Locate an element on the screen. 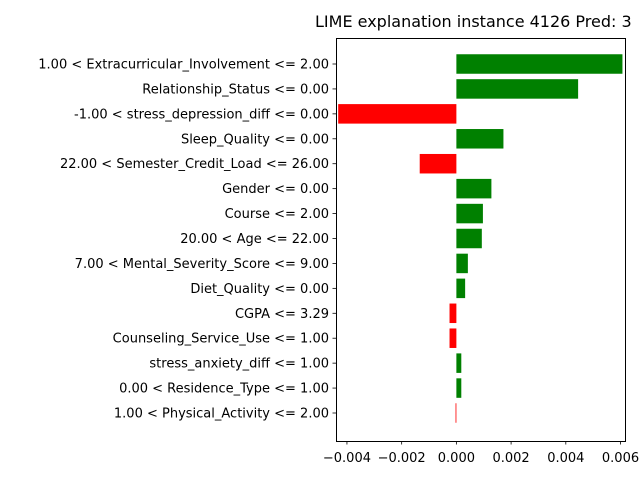 This screenshot has width=640, height=480. x-tick-label: 0.002 is located at coordinates (510, 458).